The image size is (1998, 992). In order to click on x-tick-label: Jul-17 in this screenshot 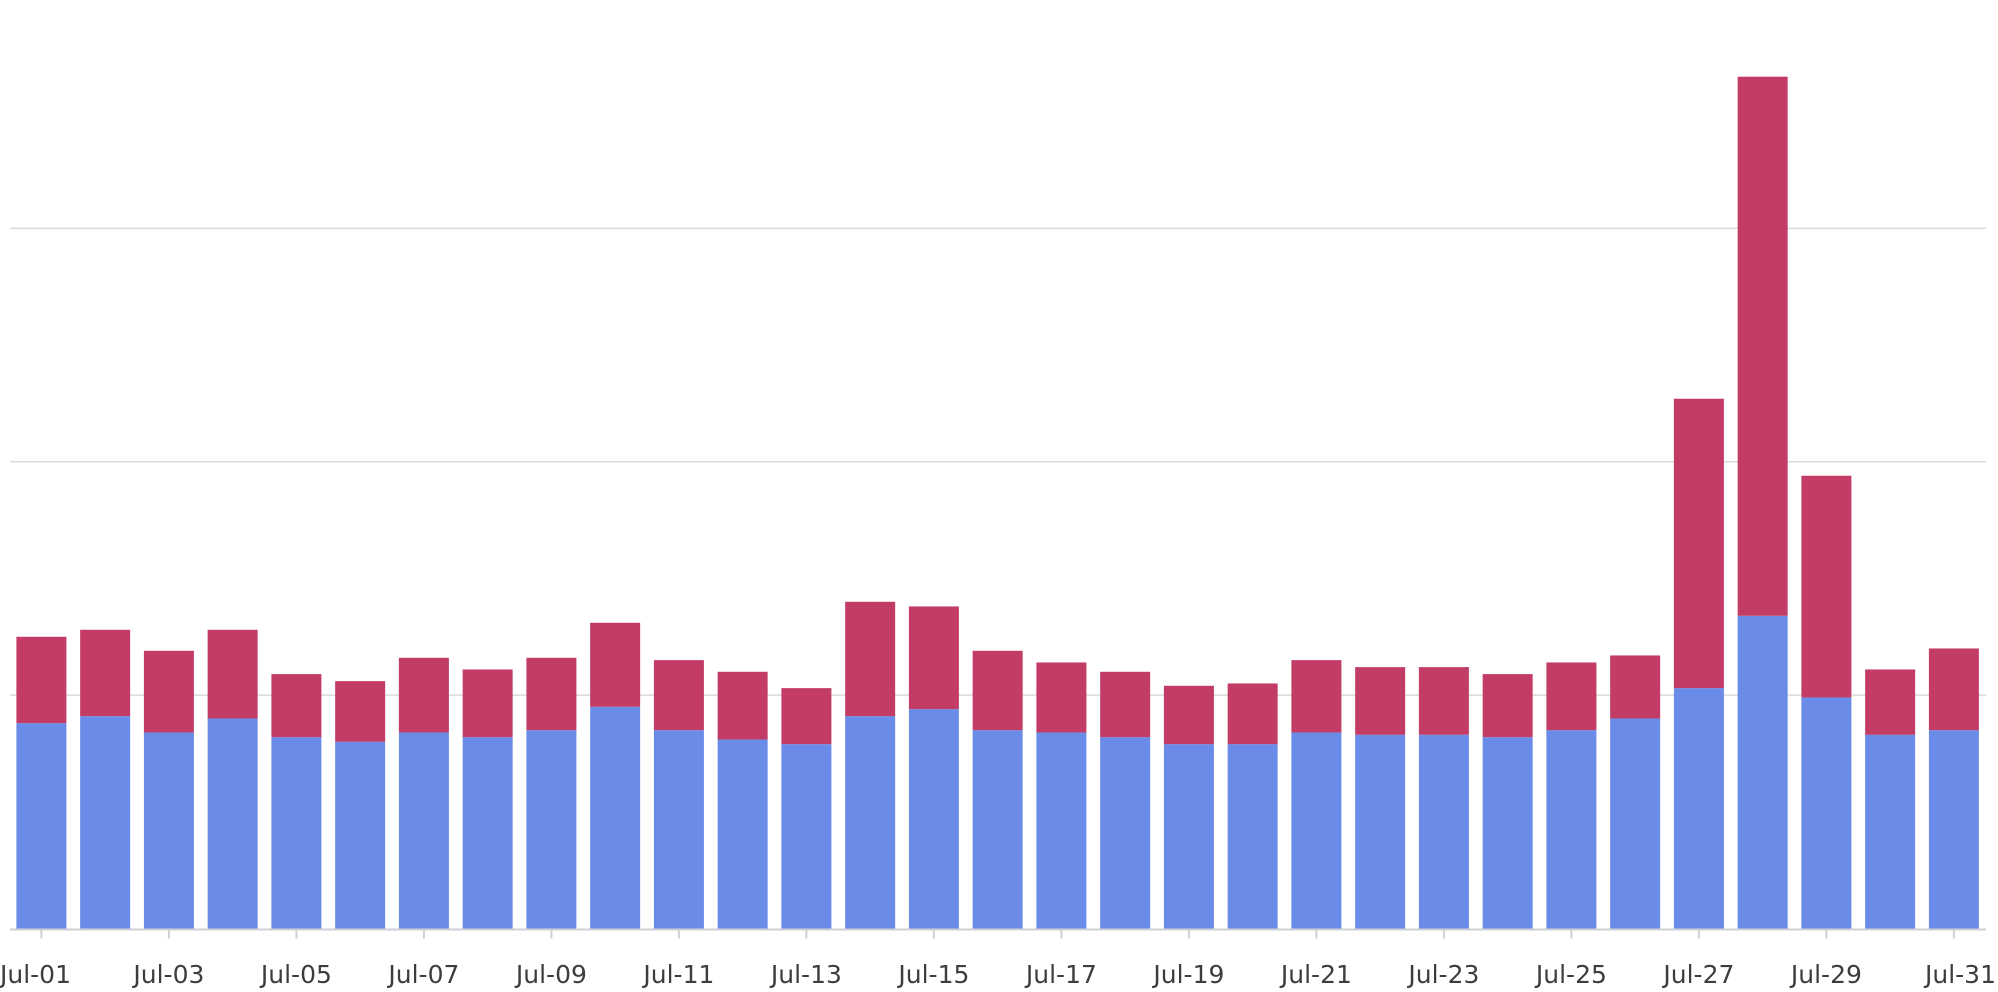, I will do `click(1060, 974)`.